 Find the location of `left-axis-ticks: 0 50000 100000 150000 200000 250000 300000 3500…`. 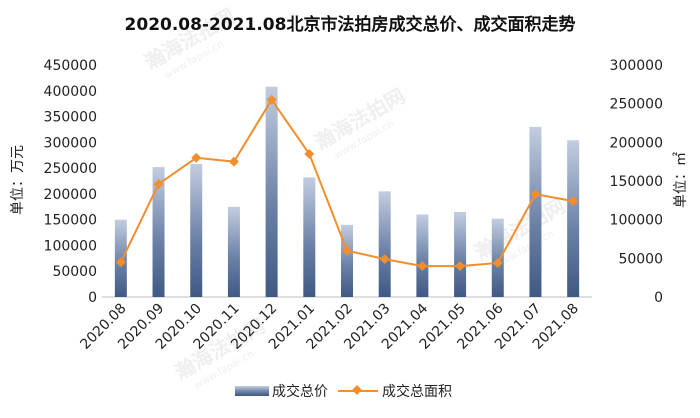

left-axis-ticks: 0 50000 100000 150000 200000 250000 300000 3500… is located at coordinates (70, 182).